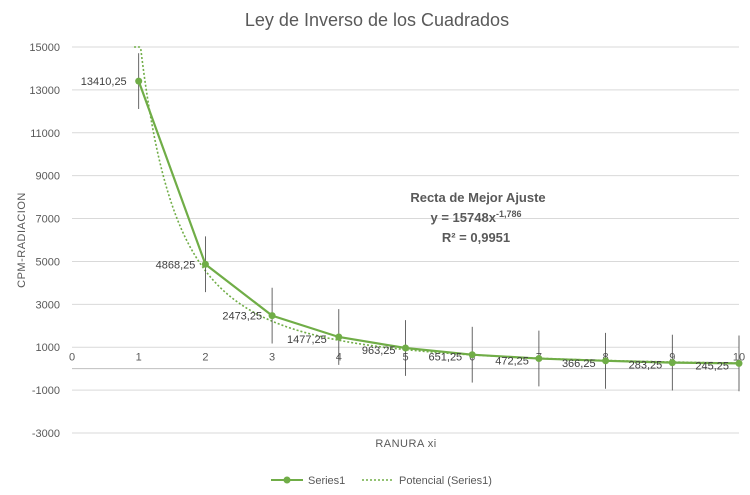  Describe the element at coordinates (46, 391) in the screenshot. I see `y-tick-label: -1000` at that location.